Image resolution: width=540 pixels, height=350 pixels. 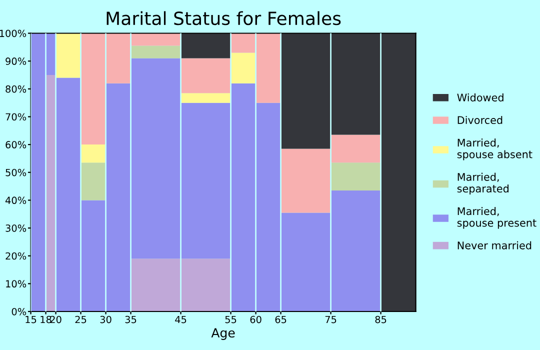 What do you see at coordinates (380, 320) in the screenshot?
I see `x-tick-label: 85` at bounding box center [380, 320].